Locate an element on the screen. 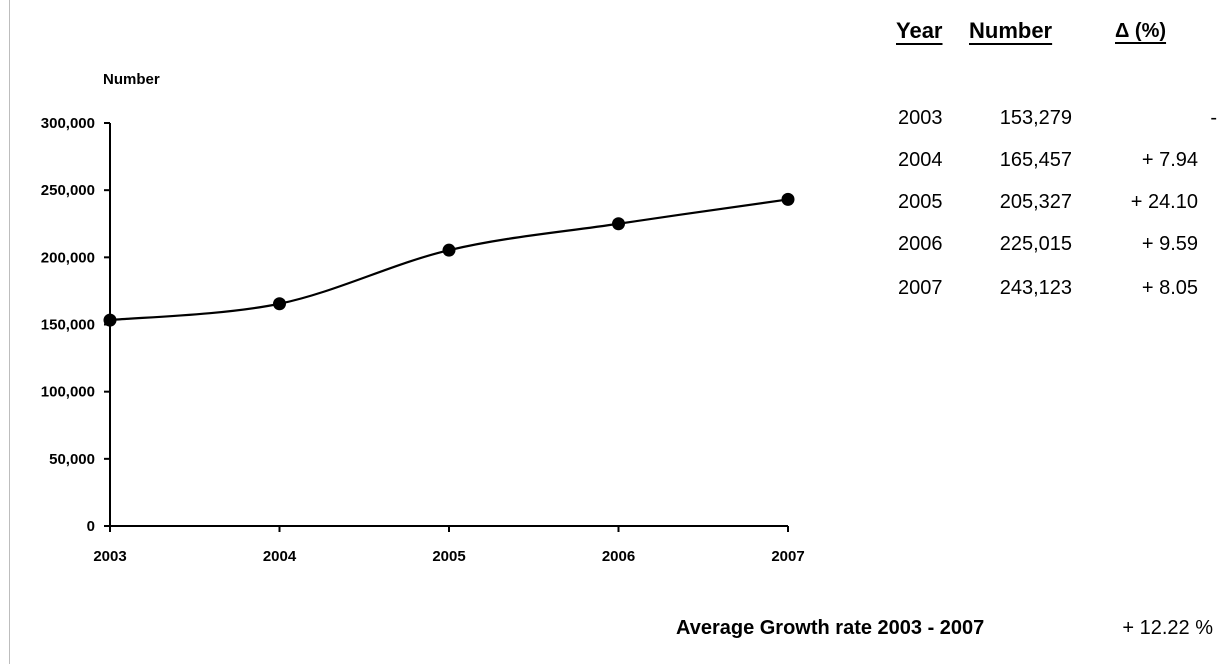 The height and width of the screenshot is (664, 1219). cell-delta: + 9.59 is located at coordinates (1169, 244).